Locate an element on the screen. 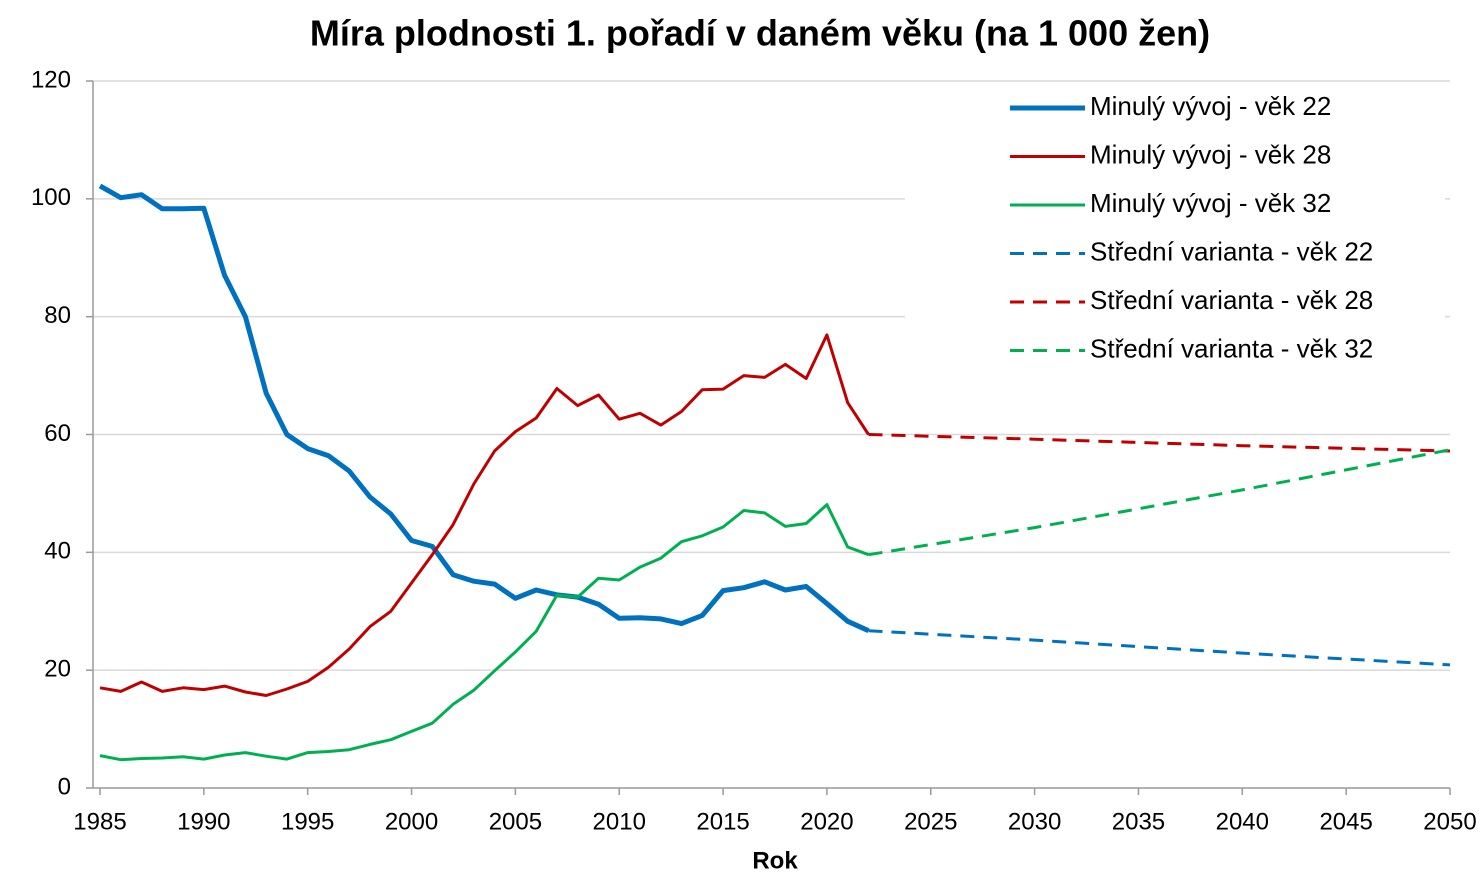 This screenshot has width=1481, height=874. legend-box is located at coordinates (1175, 233).